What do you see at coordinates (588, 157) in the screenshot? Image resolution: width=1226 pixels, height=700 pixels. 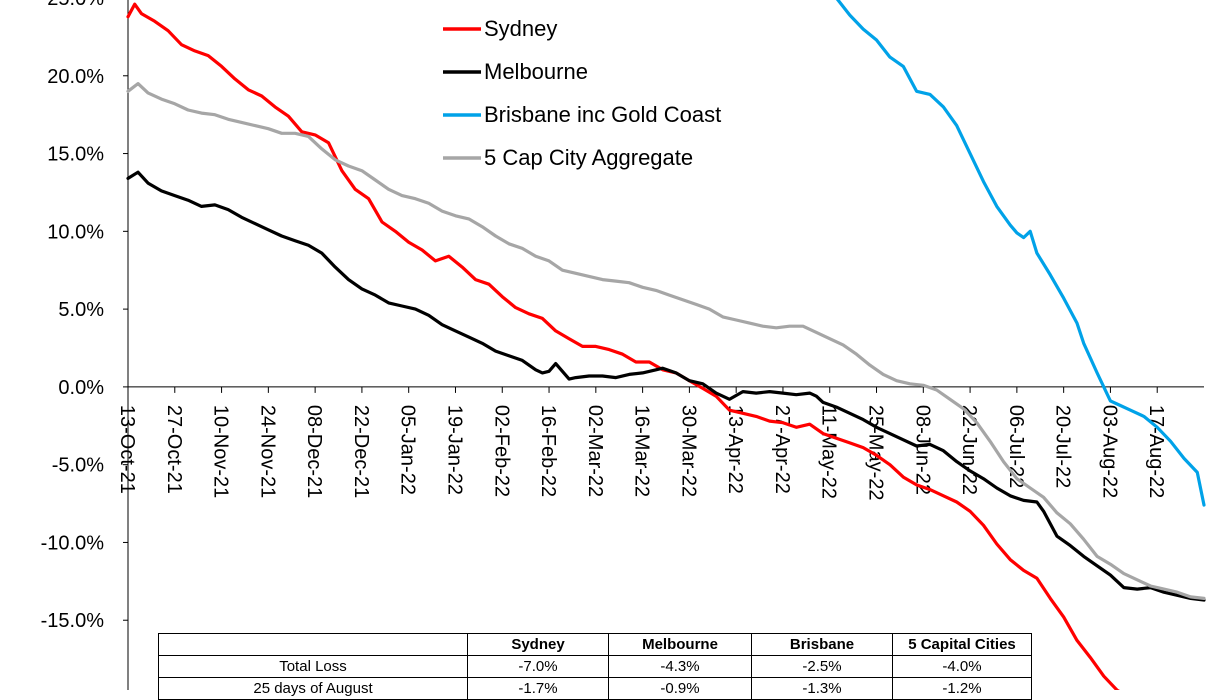 I see `legend-label-5-cap-city-aggregate: 5 Cap City Aggregate` at bounding box center [588, 157].